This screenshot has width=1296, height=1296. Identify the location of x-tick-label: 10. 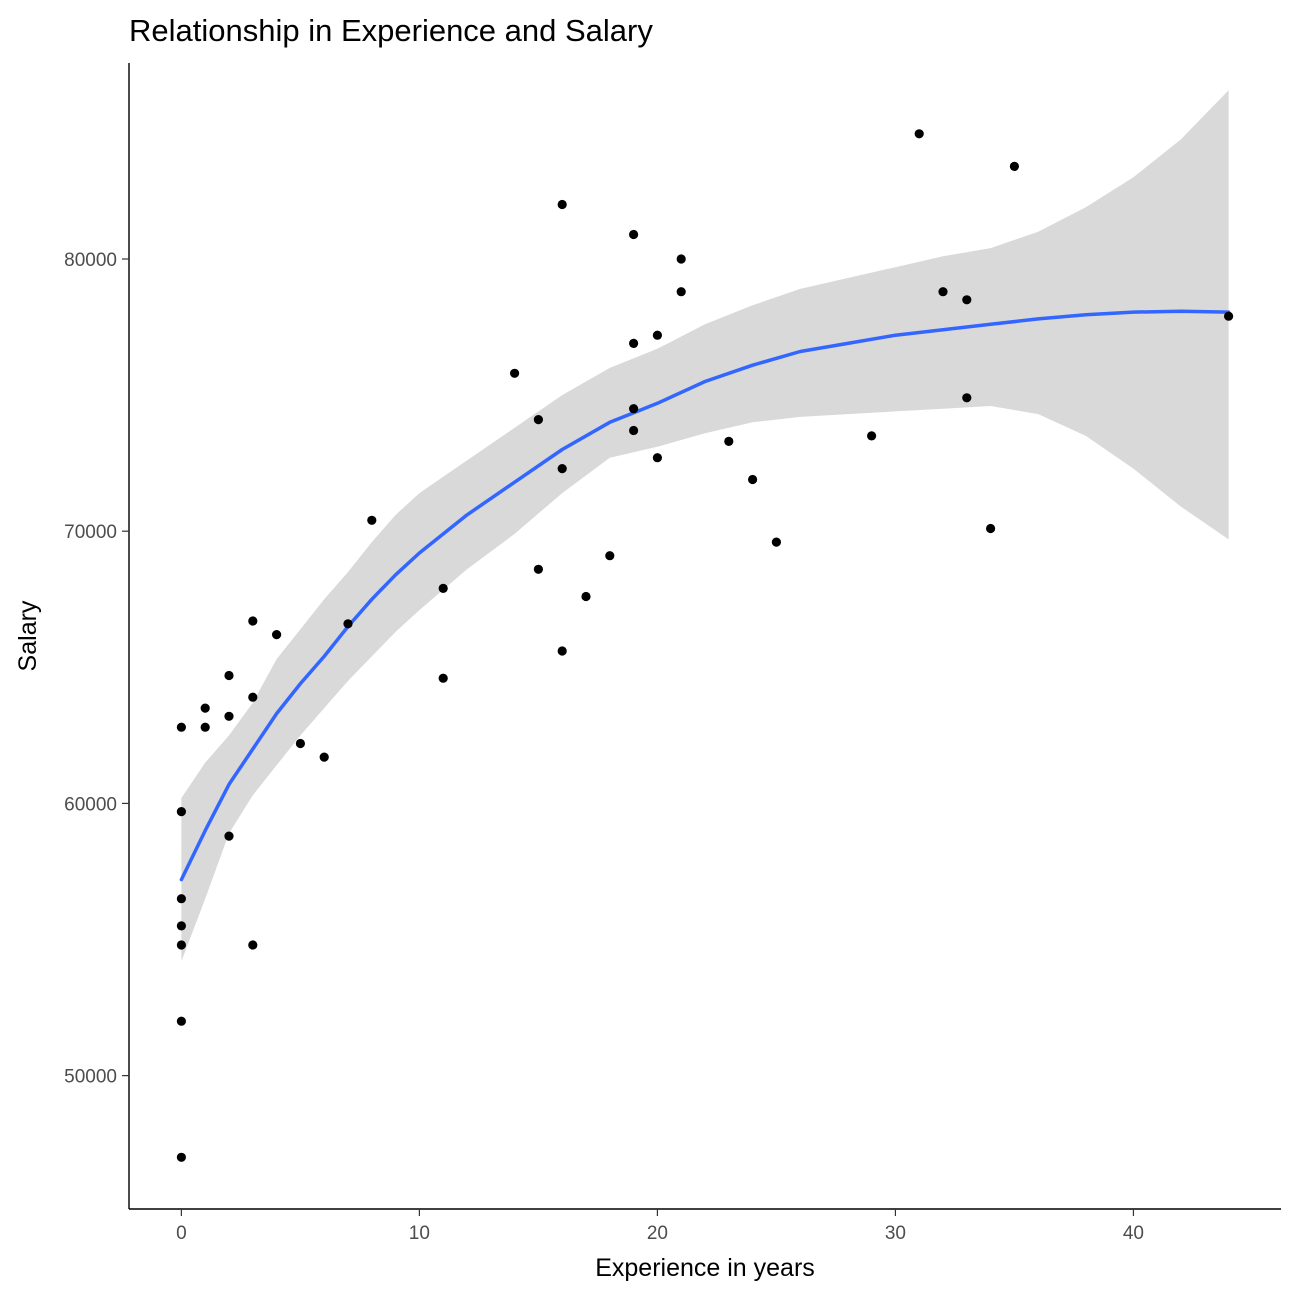
(419, 1233).